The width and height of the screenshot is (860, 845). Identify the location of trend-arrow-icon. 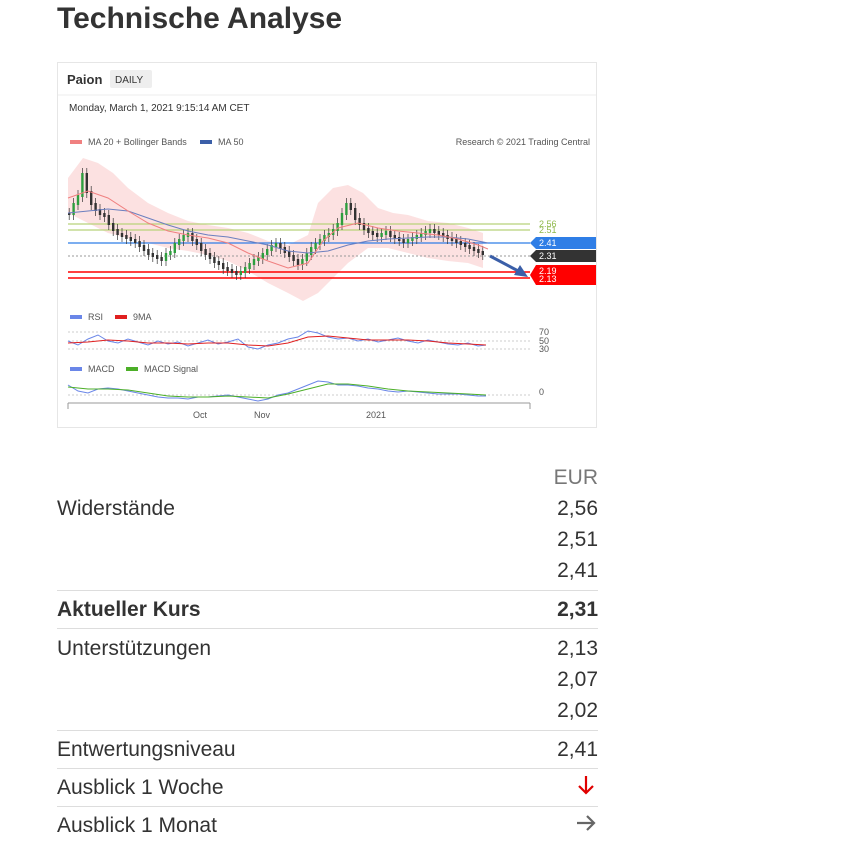
(521, 271).